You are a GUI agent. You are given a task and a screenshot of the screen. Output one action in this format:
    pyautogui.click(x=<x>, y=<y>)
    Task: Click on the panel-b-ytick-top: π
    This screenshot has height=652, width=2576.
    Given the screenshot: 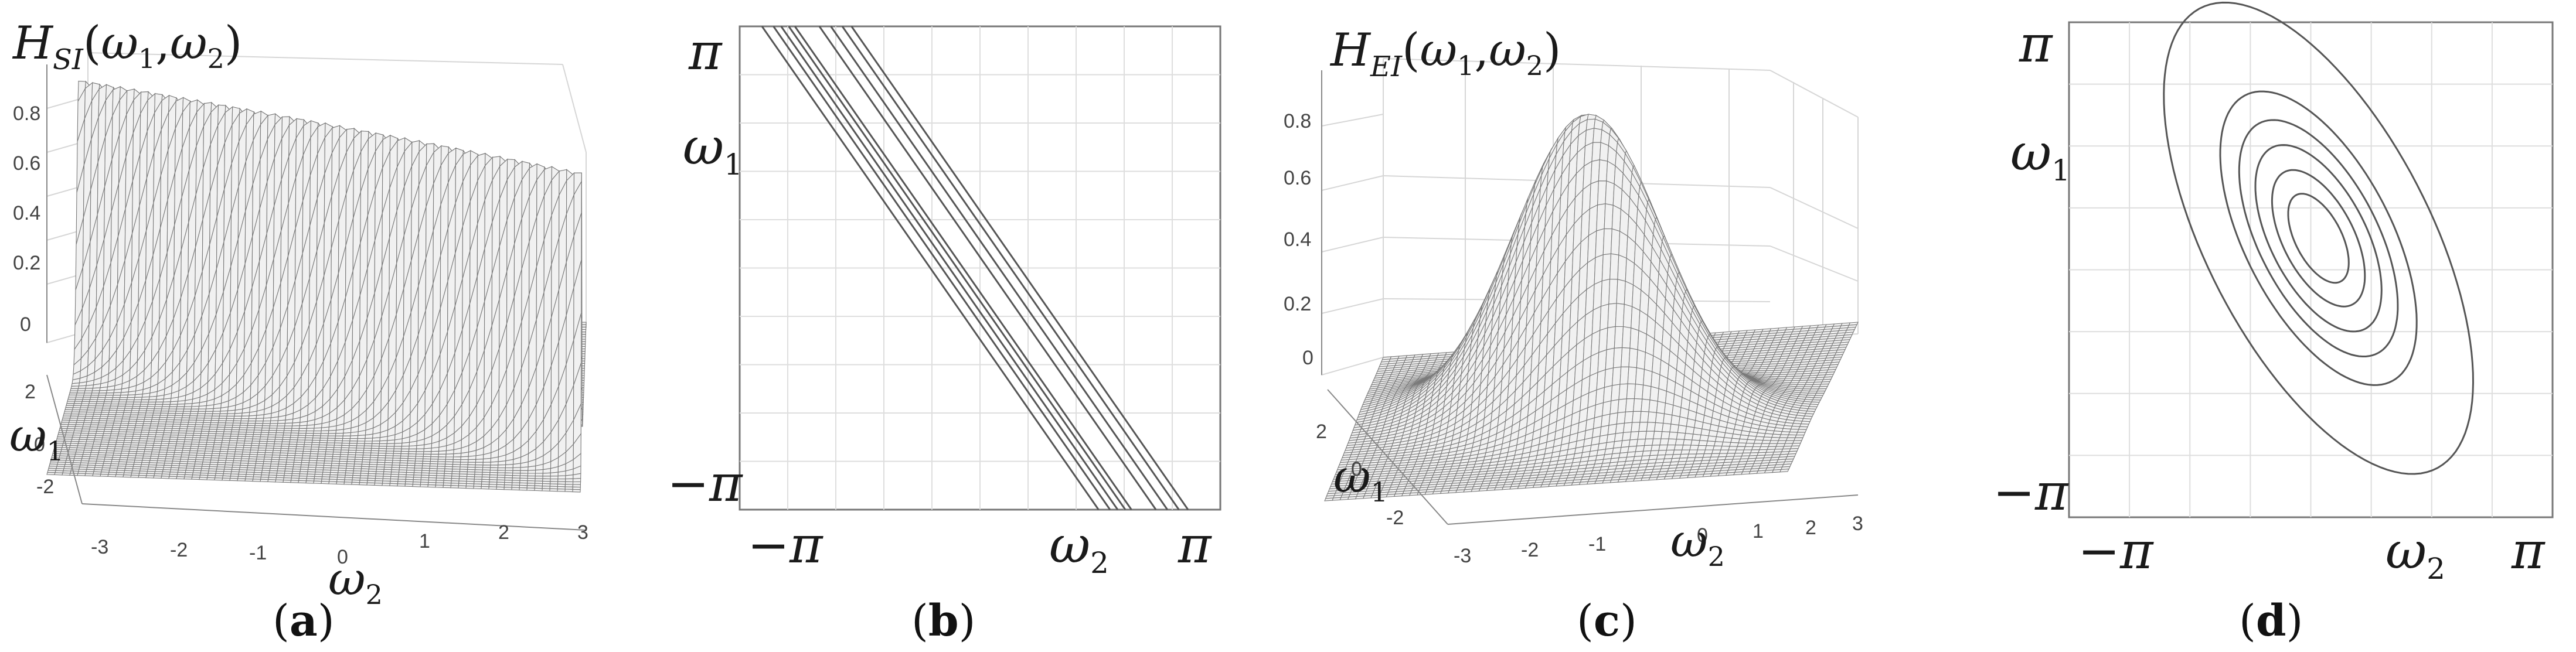 What is the action you would take?
    pyautogui.click(x=705, y=52)
    